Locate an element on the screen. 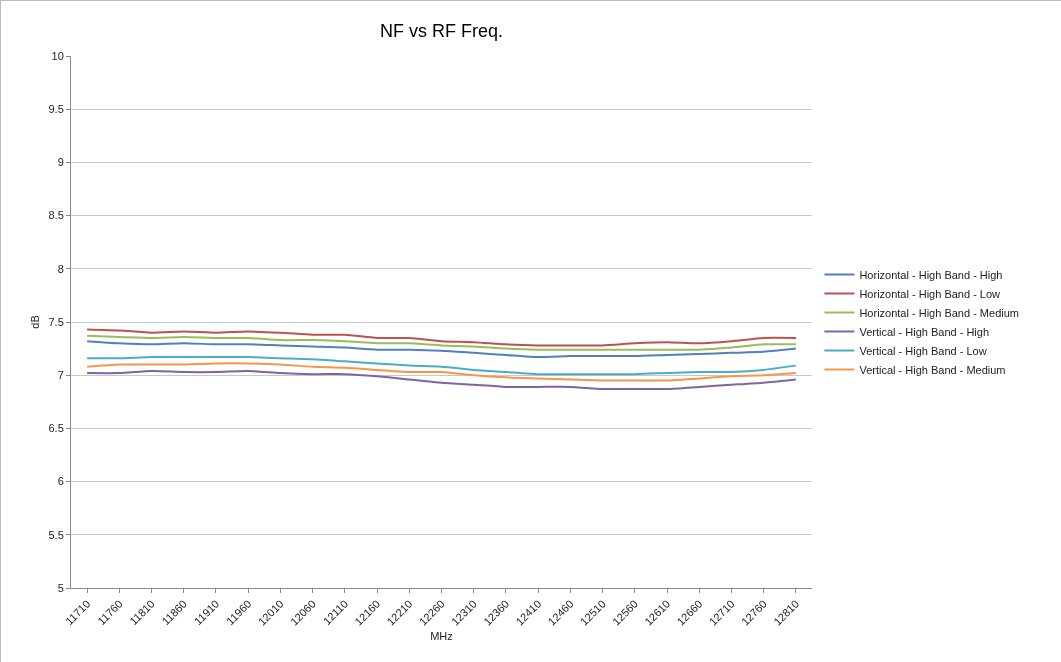 The width and height of the screenshot is (1061, 662). legend-label: Vertical - High Band - Medium is located at coordinates (932, 369).